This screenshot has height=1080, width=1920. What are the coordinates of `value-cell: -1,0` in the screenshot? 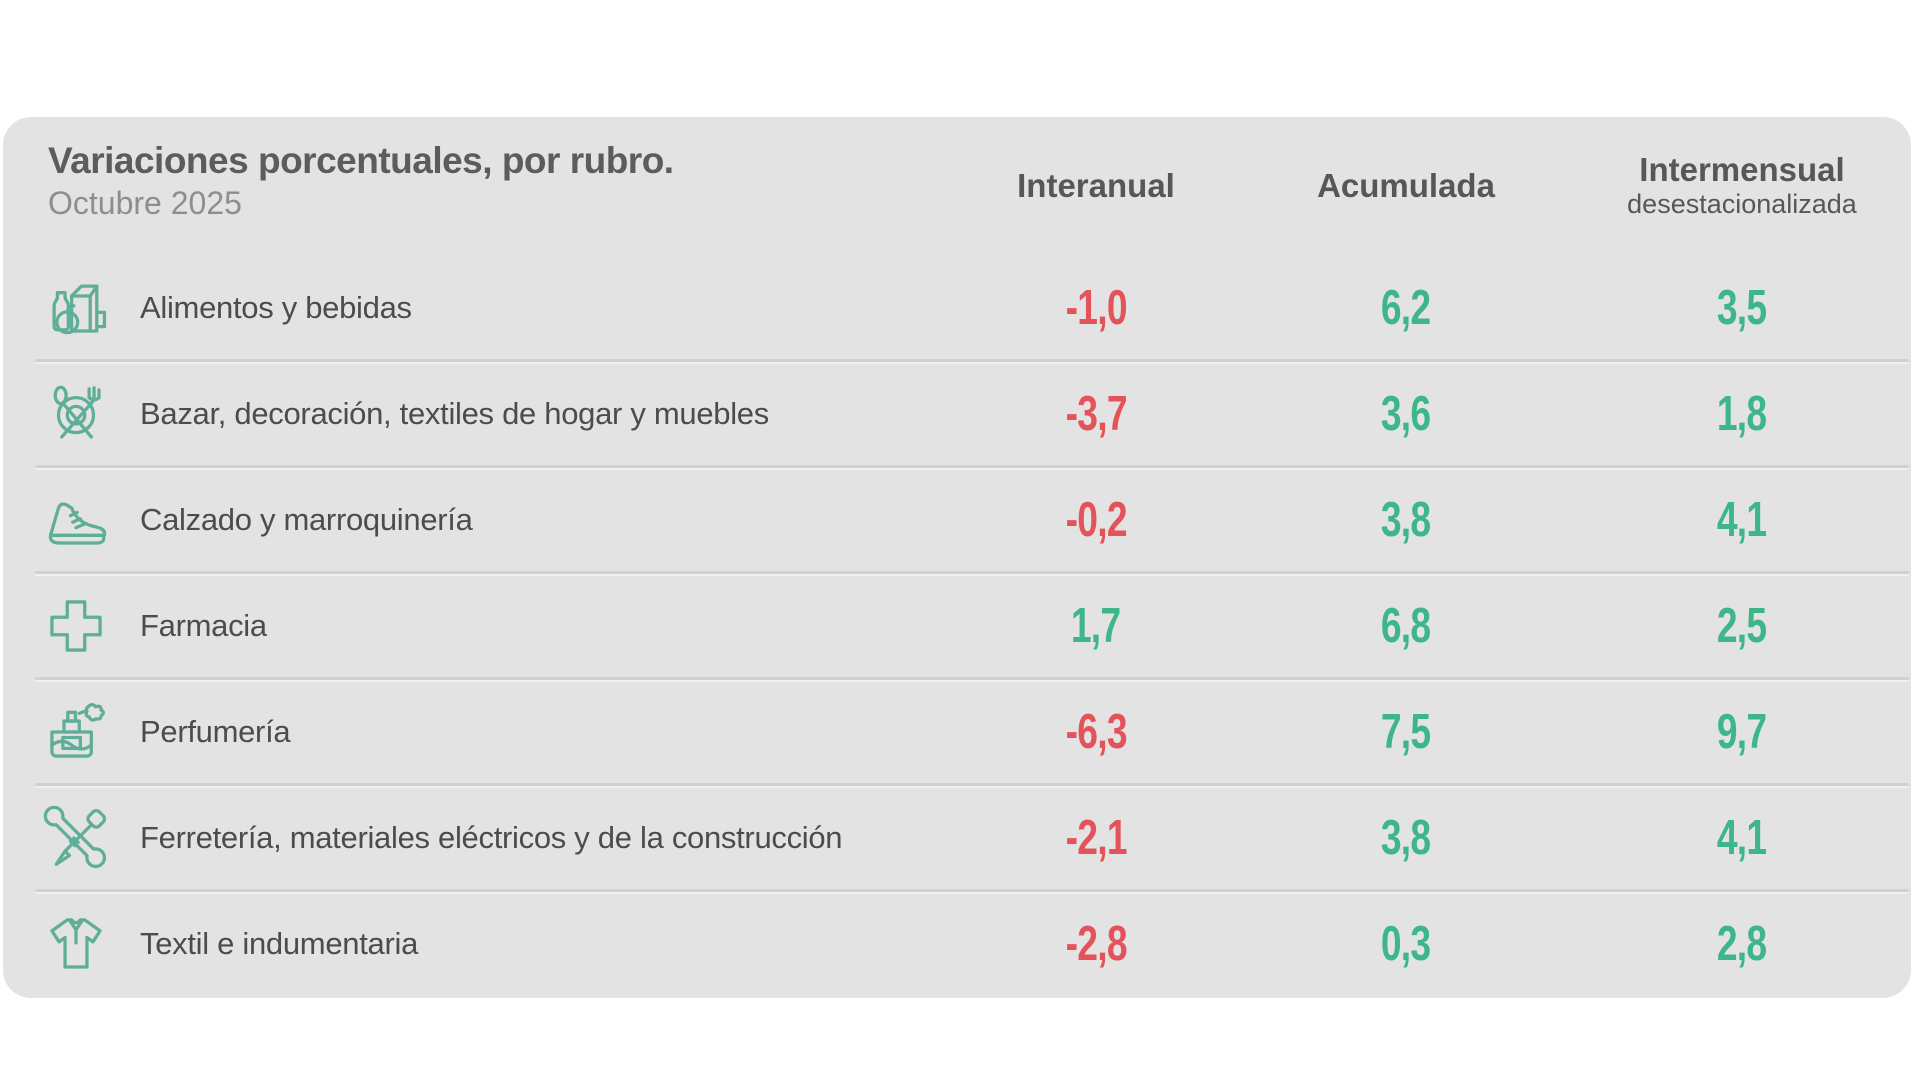 It's located at (1096, 308).